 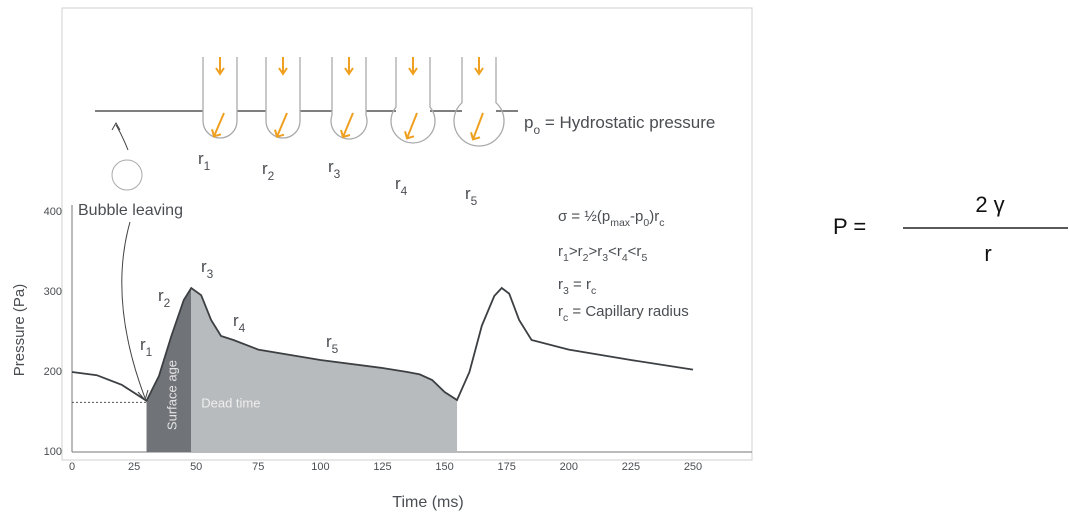 What do you see at coordinates (171, 395) in the screenshot?
I see `region-label: Surface age` at bounding box center [171, 395].